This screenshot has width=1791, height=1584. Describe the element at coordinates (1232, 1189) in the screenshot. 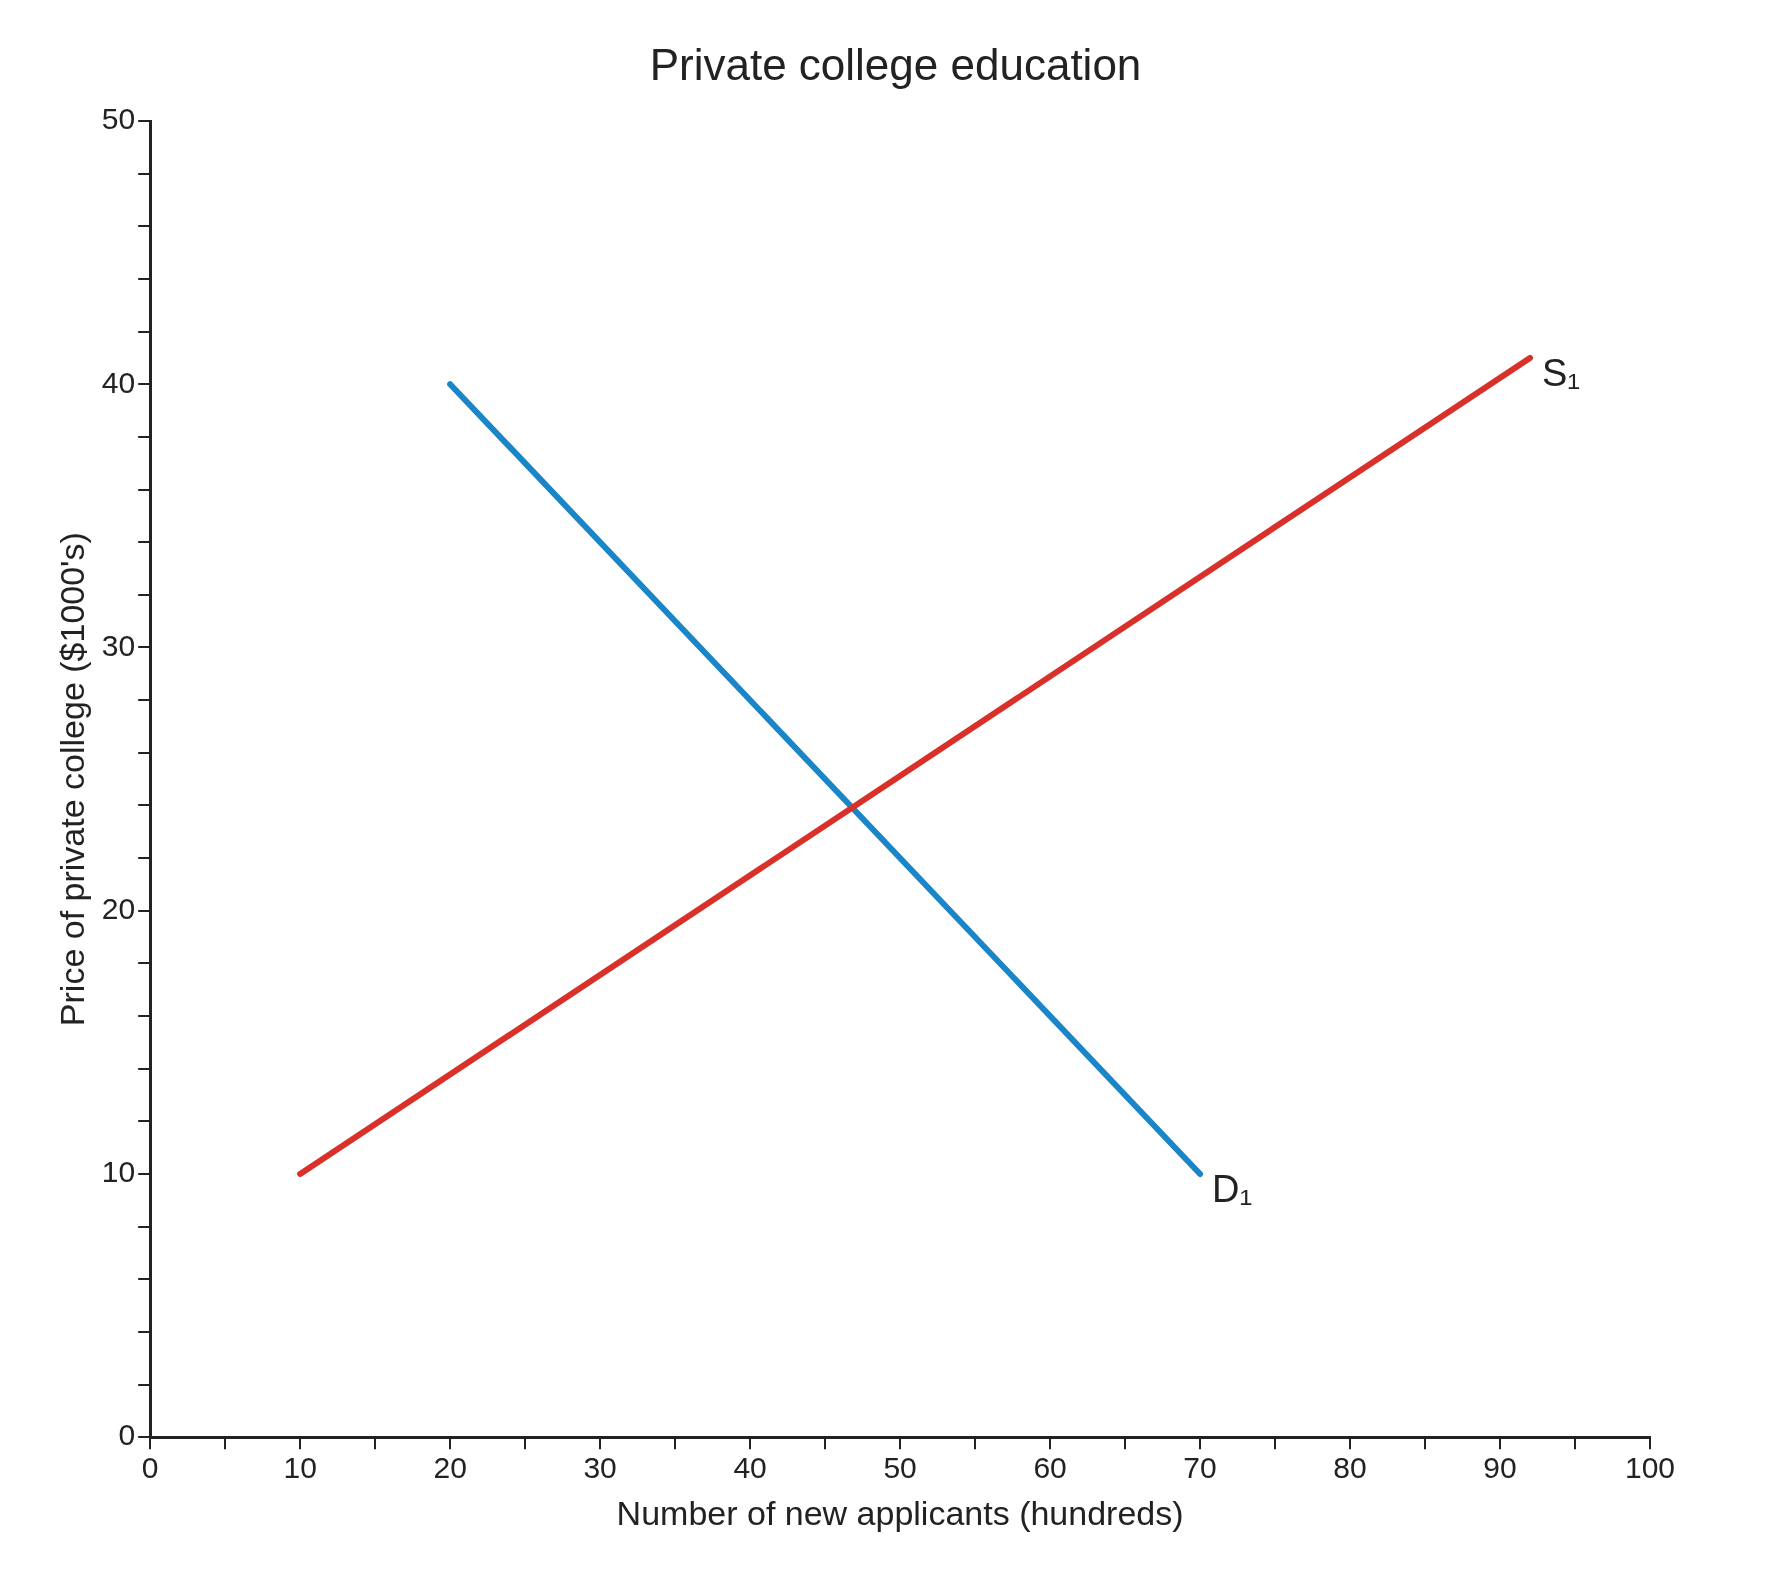

I see `series-label: D₁` at that location.